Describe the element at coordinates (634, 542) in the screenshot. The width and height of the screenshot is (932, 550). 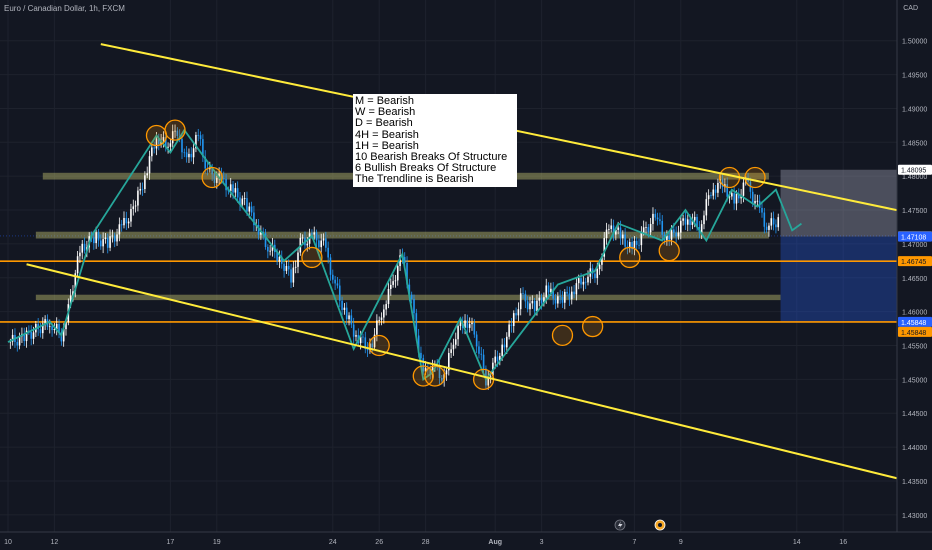
I see `x-tick-label: 7` at that location.